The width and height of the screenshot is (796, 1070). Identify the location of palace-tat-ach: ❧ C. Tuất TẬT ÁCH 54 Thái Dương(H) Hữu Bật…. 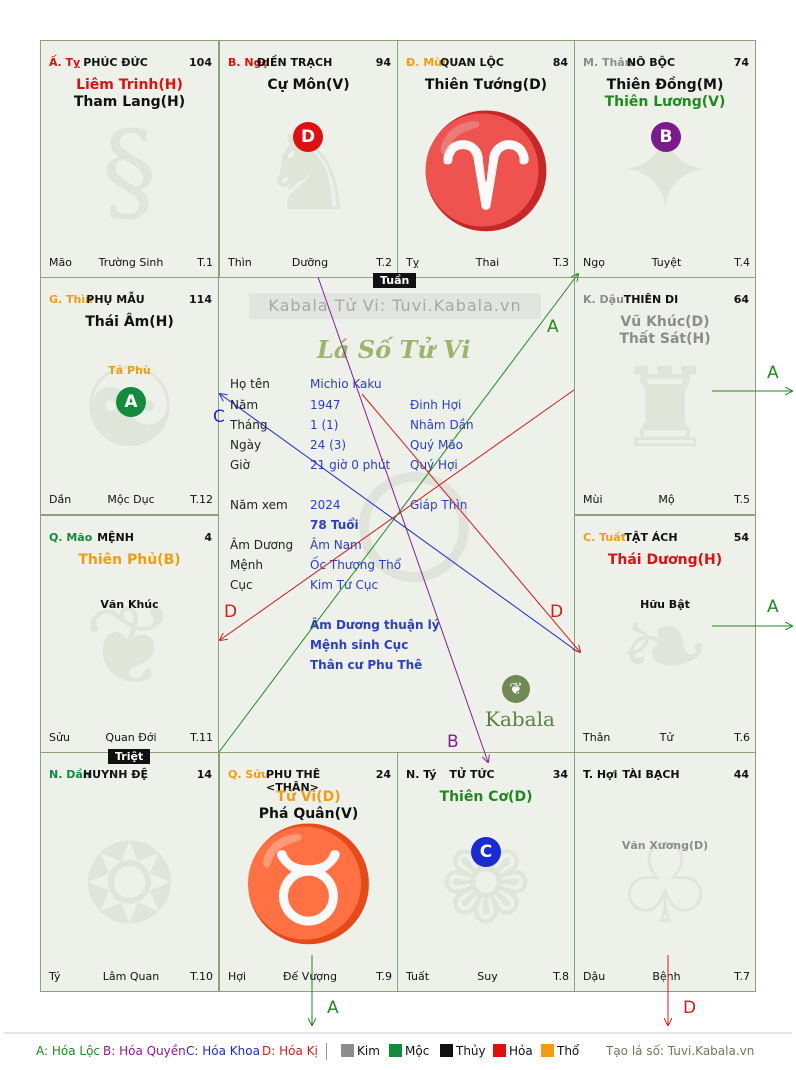
(665, 634).